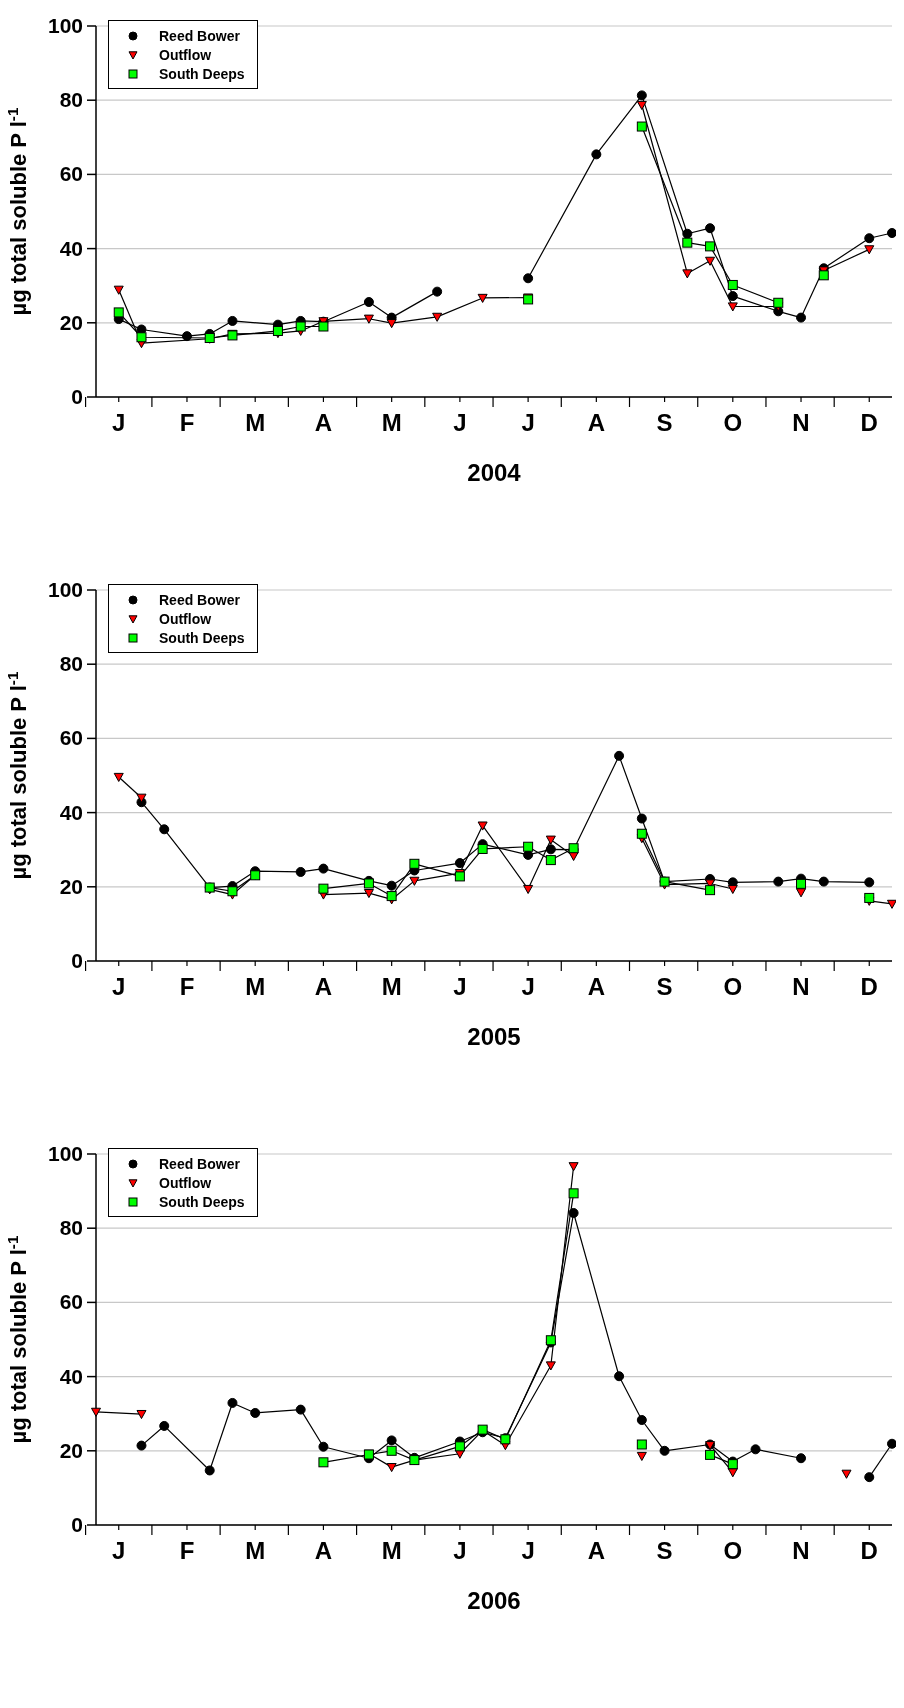  I want to click on x-axis-title: 2005, so click(494, 1036).